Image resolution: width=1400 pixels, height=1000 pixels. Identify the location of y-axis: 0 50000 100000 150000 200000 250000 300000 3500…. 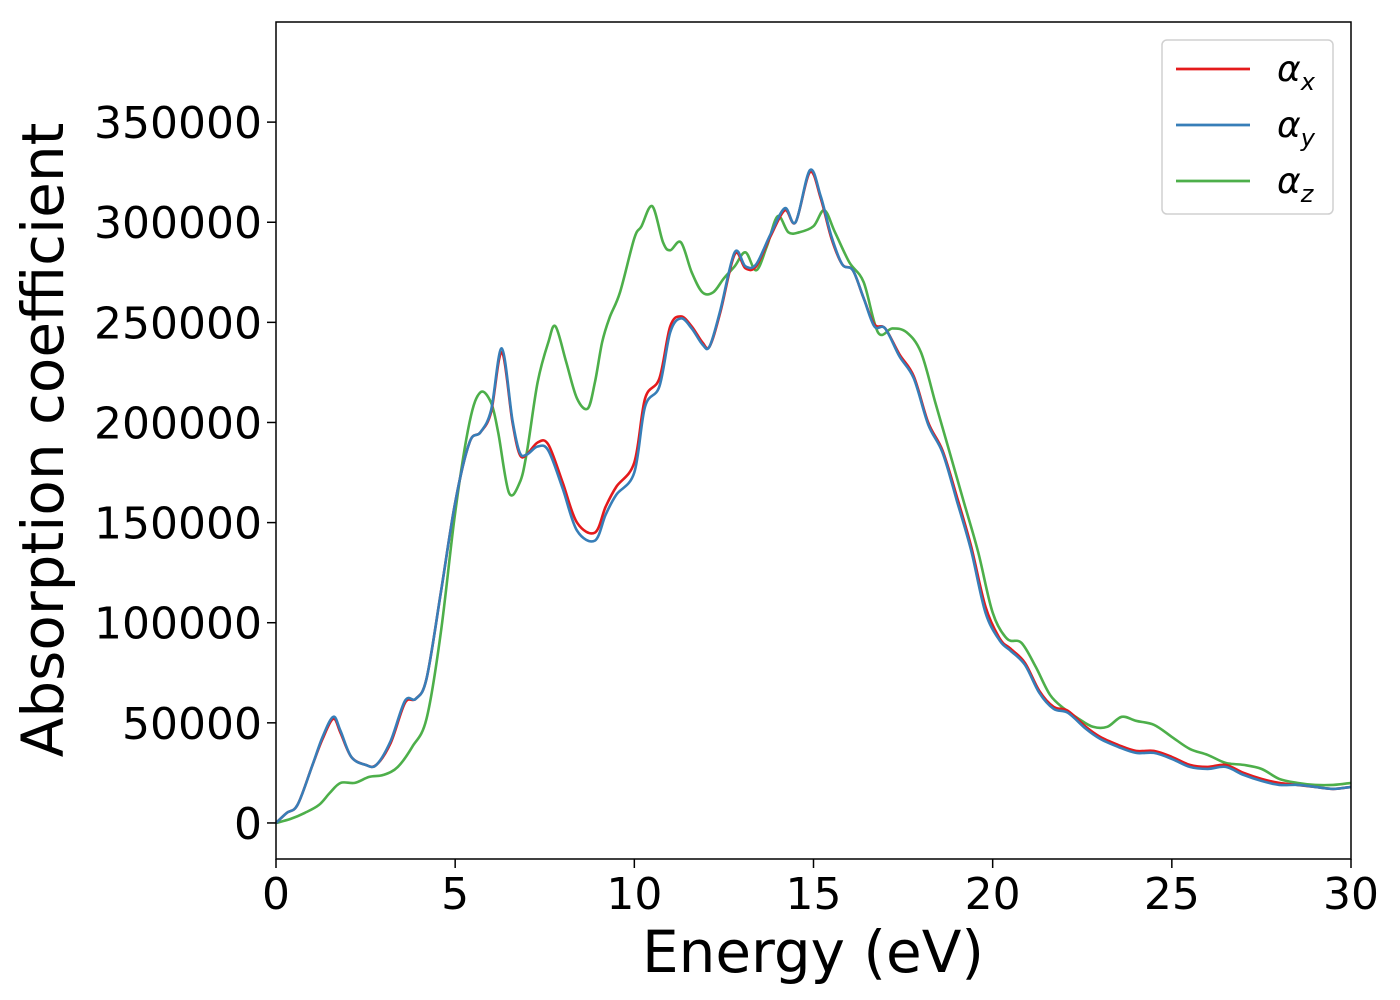
(185, 474).